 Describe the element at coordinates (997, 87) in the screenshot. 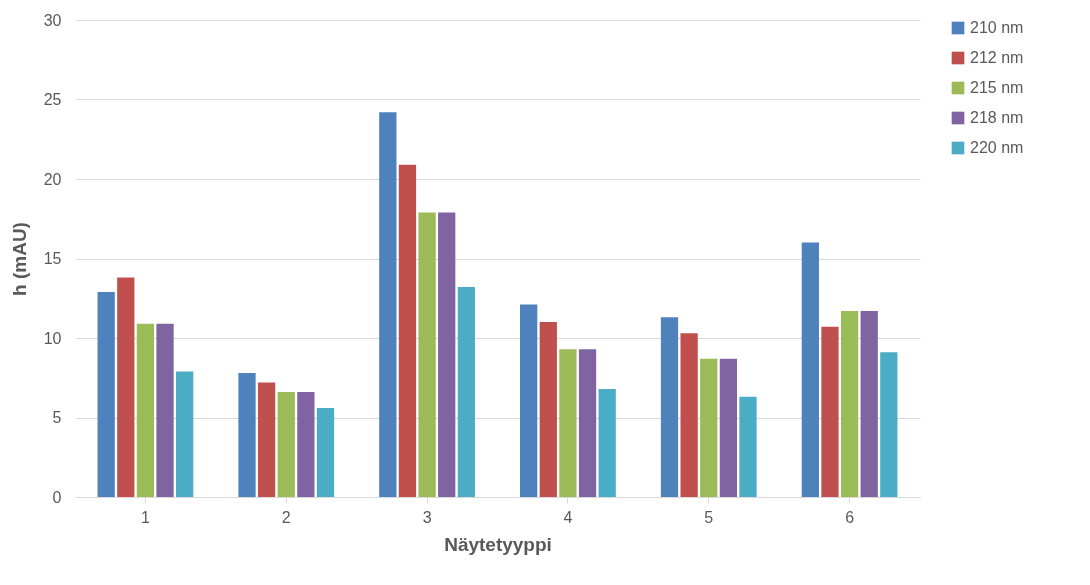

I see `legend-label: 215 nm` at that location.